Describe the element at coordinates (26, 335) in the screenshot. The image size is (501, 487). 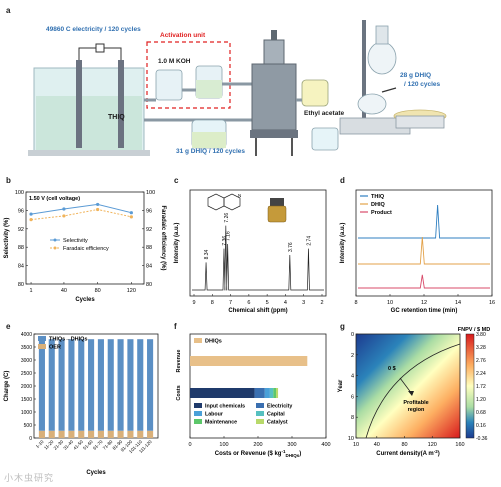
I see `ytick-label: 4000` at that location.